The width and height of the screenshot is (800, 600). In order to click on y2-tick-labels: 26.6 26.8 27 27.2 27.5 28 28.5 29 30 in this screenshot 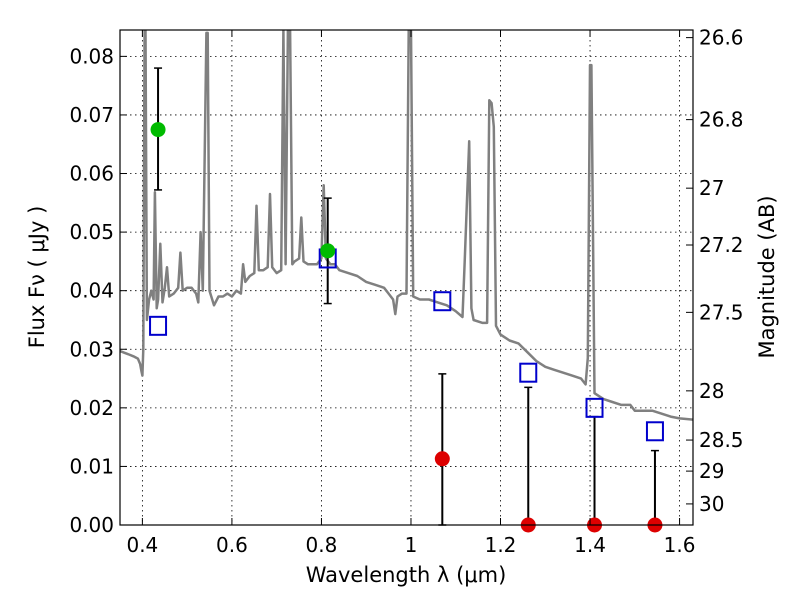, I will do `click(721, 271)`.